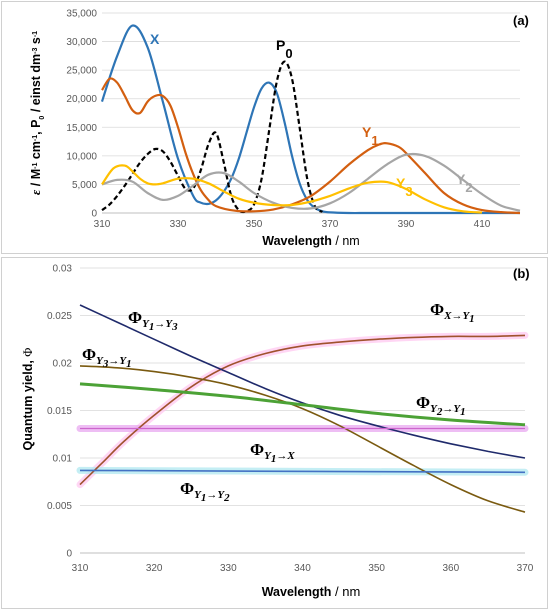 The height and width of the screenshot is (611, 550). Describe the element at coordinates (63, 459) in the screenshot. I see `y-tick-label: 0.01` at that location.